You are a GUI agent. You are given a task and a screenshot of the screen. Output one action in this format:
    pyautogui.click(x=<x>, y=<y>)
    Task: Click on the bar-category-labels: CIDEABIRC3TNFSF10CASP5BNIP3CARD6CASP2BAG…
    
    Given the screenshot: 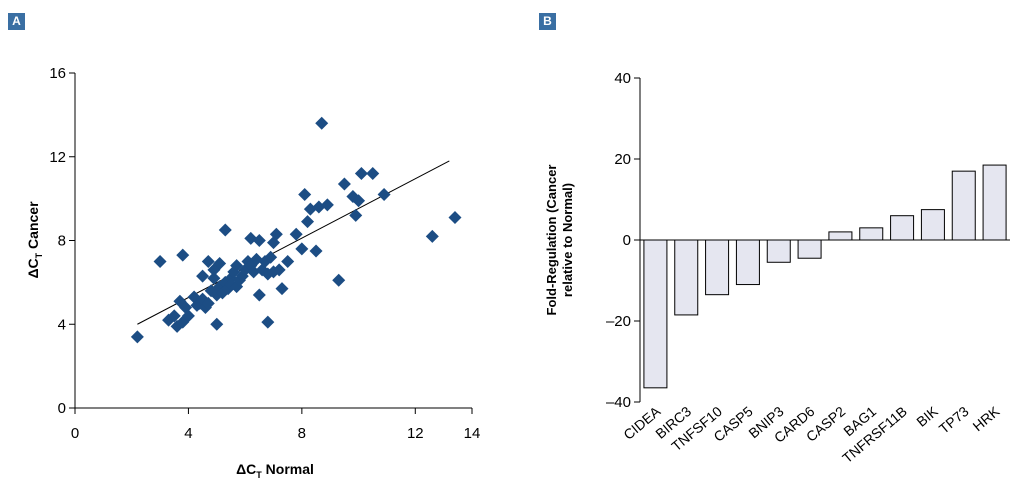 What is the action you would take?
    pyautogui.click(x=811, y=435)
    